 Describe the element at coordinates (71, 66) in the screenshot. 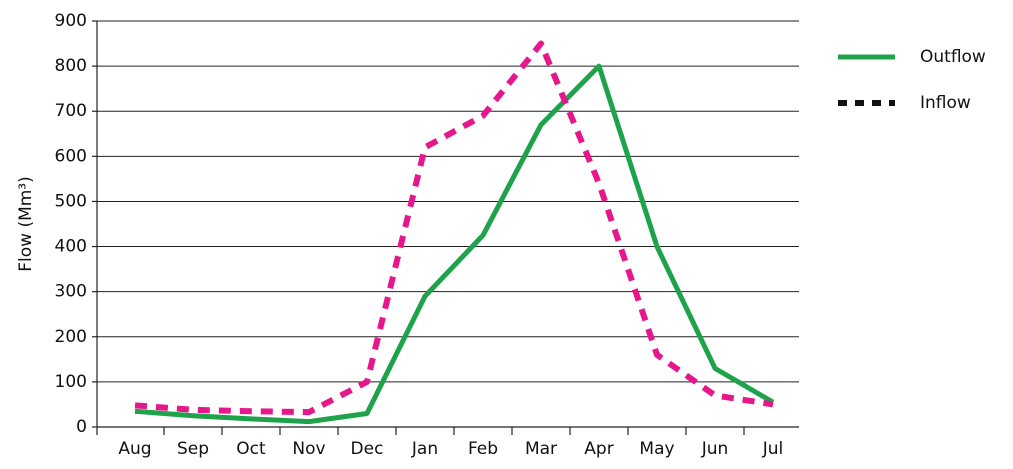

I see `y-tick-label: 800` at that location.